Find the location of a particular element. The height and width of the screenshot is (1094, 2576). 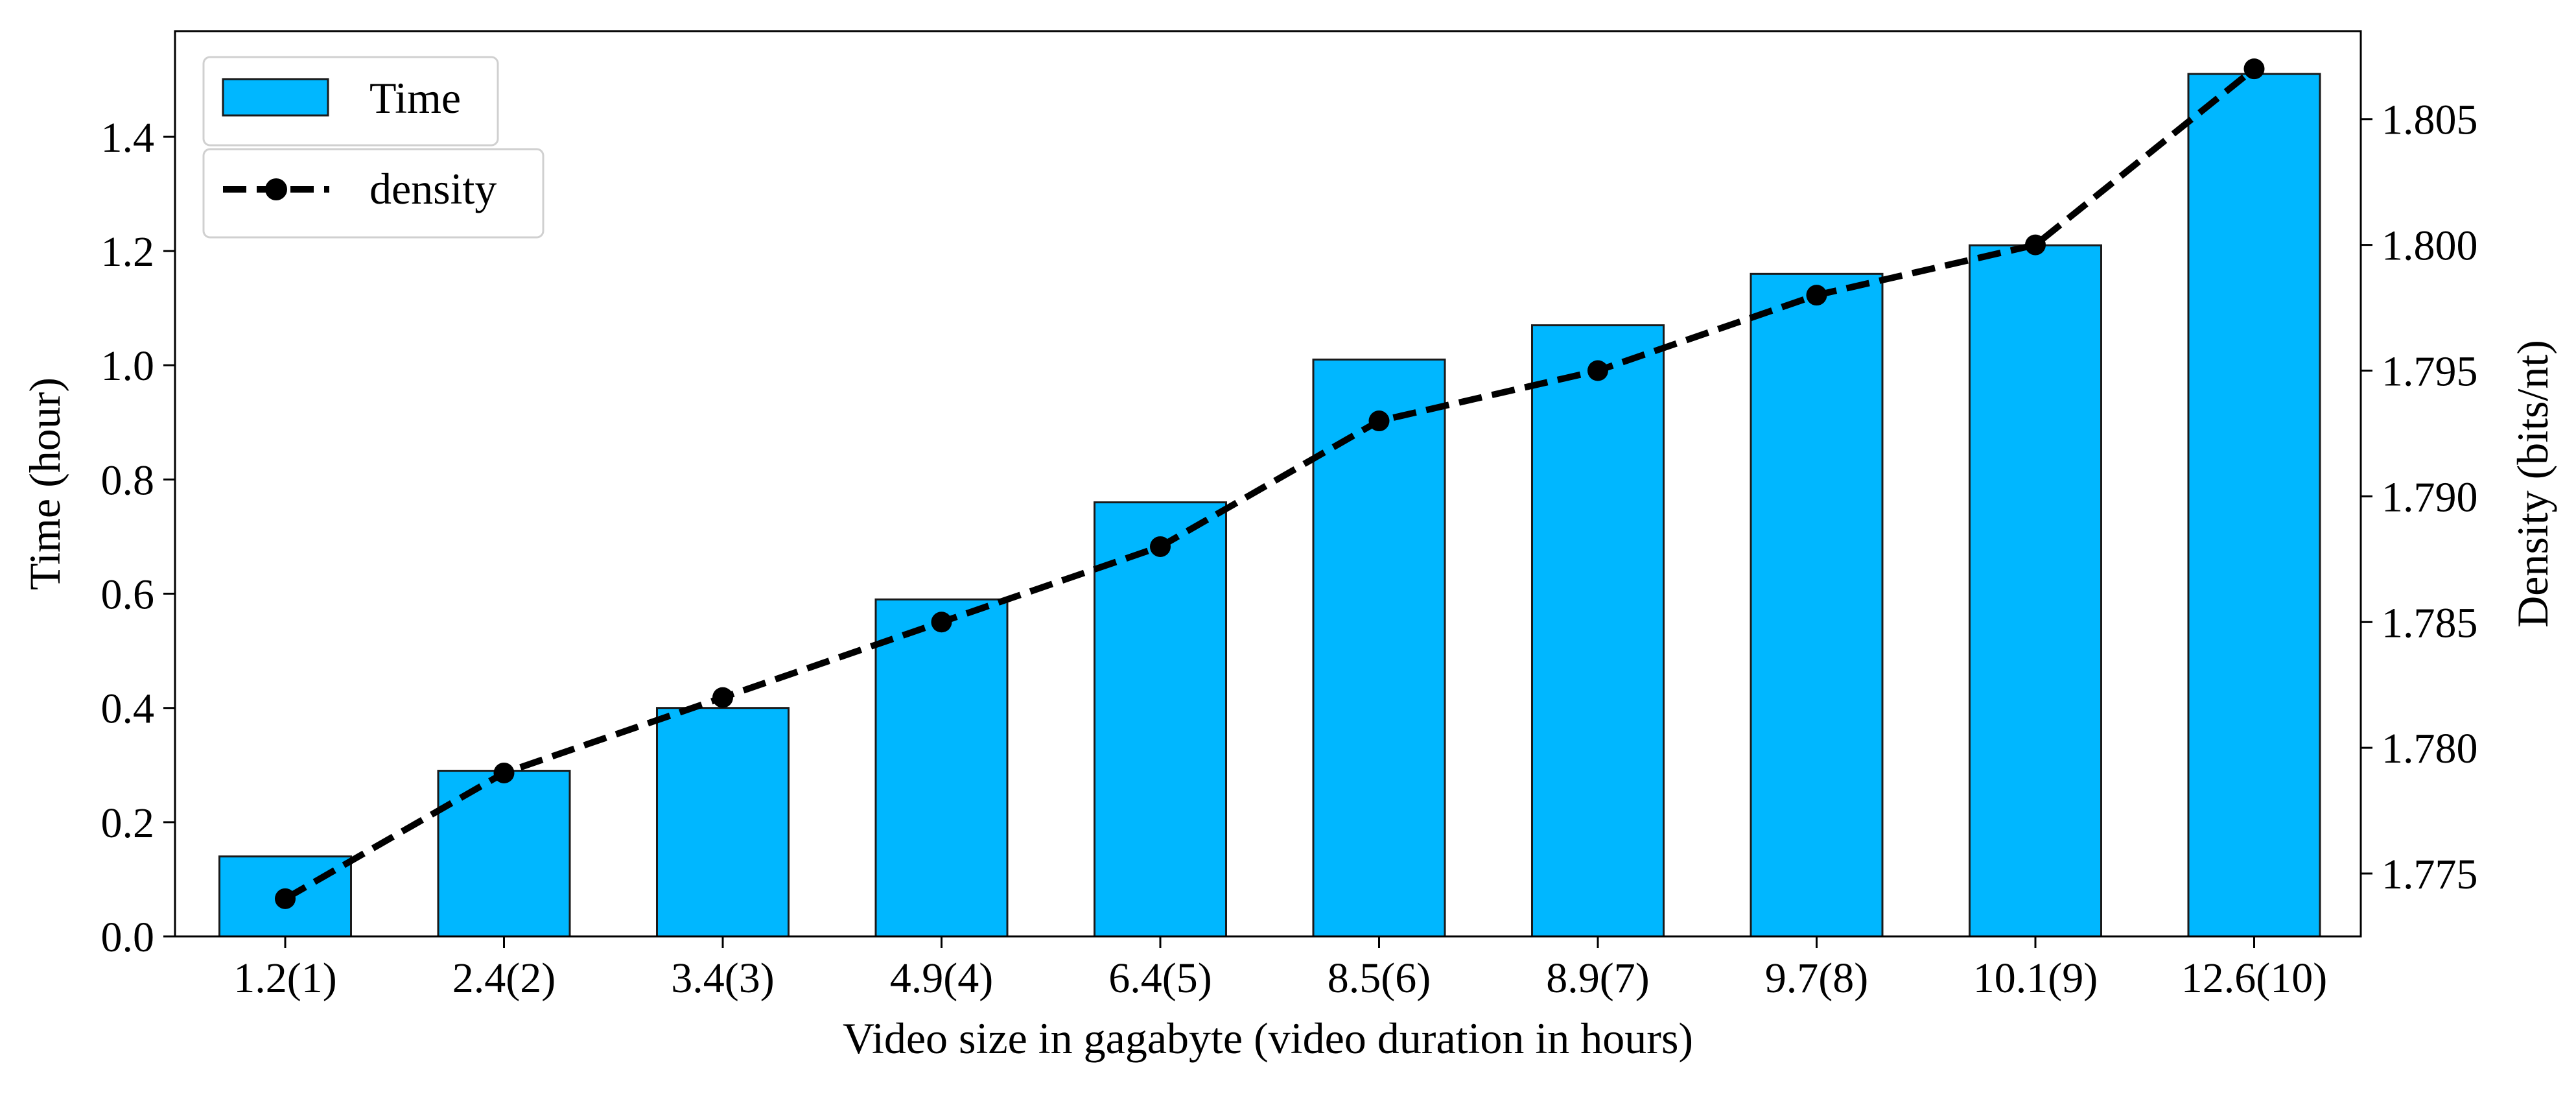

y-tick-label: 1.0 is located at coordinates (128, 366).